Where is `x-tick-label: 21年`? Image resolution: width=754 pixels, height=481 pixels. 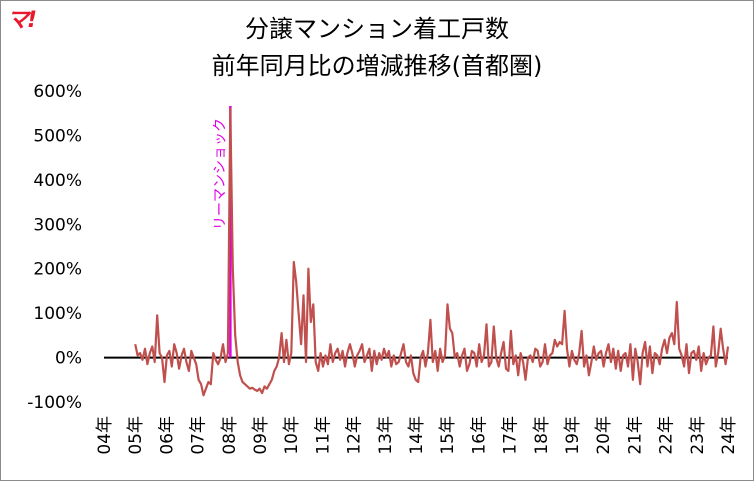
x-tick-label: 21年 is located at coordinates (635, 435).